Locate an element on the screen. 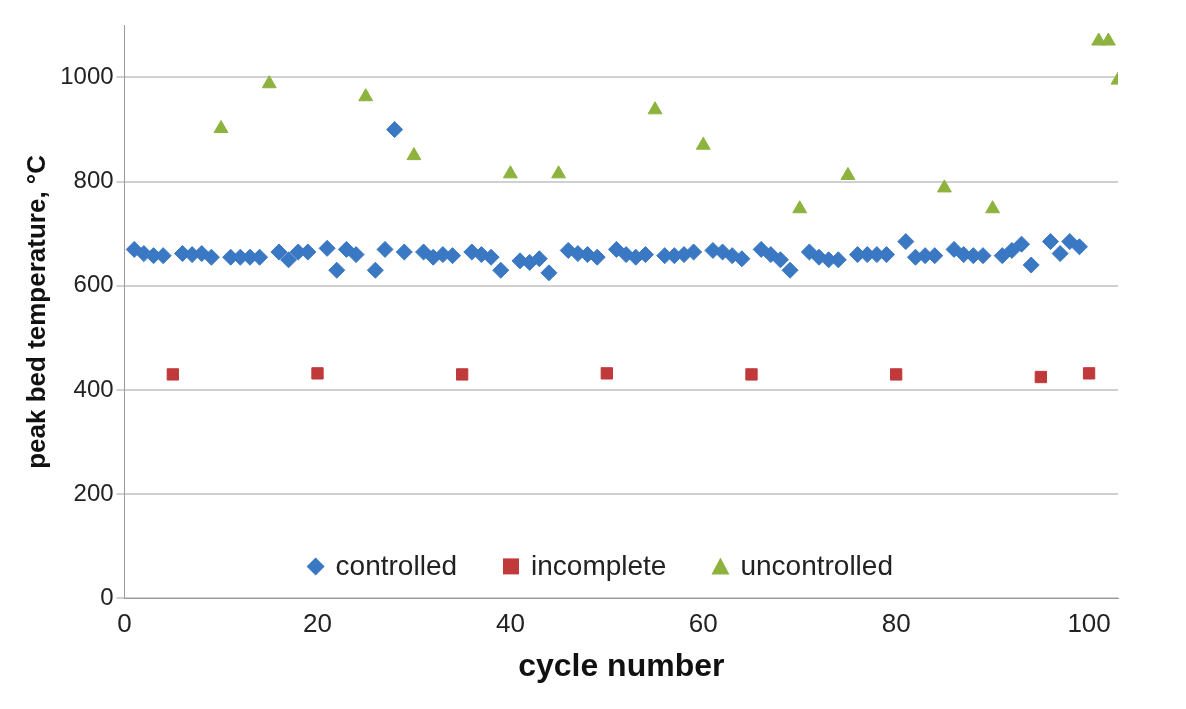 Image resolution: width=1186 pixels, height=709 pixels. x-axis-title: cycle number is located at coordinates (621, 664).